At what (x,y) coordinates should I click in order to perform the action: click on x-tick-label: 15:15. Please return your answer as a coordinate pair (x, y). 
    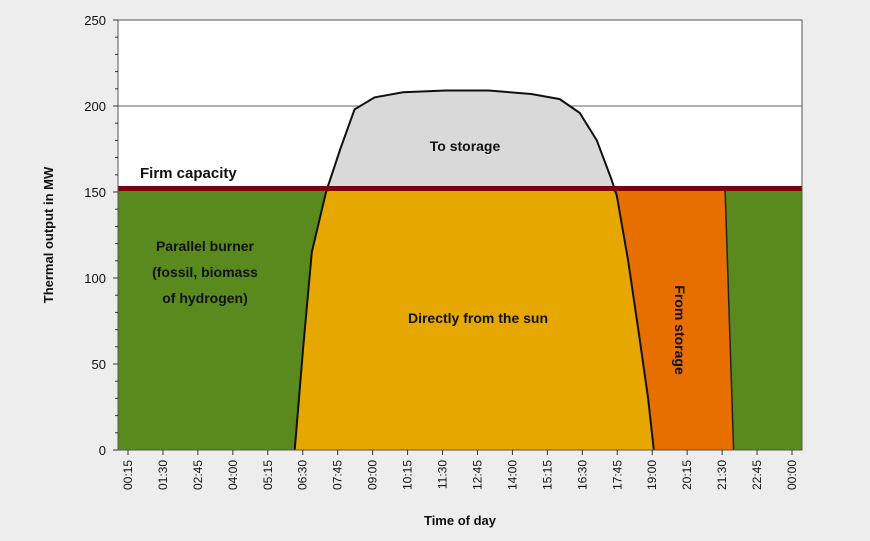
    Looking at the image, I should click on (547, 475).